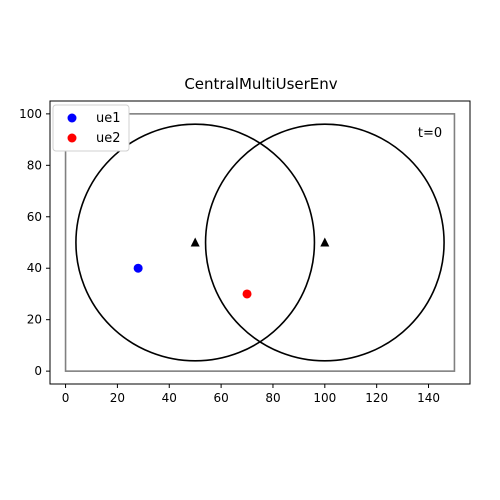 The height and width of the screenshot is (500, 500). I want to click on x-tick-label: 80, so click(272, 398).